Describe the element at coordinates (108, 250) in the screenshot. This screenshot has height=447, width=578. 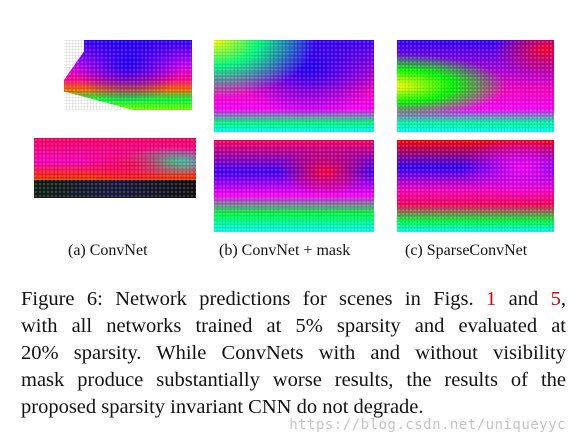
I see `subfigure-caption-a: (a) ConvNet` at that location.